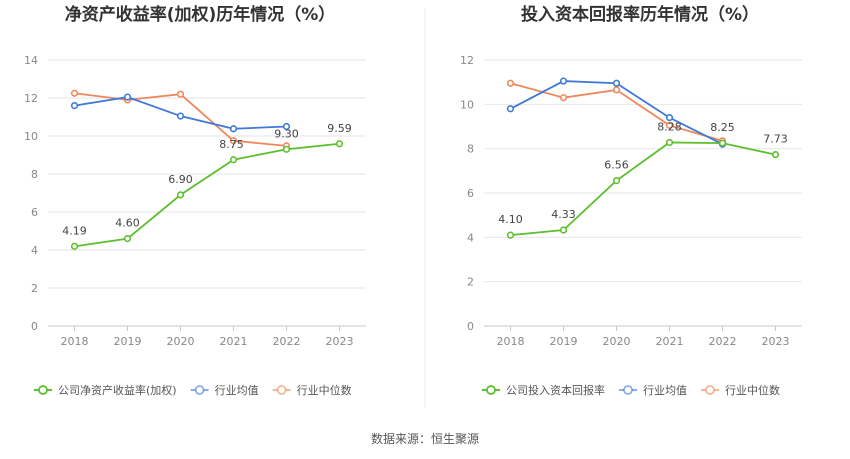  What do you see at coordinates (616, 165) in the screenshot?
I see `data-label: 6.56` at bounding box center [616, 165].